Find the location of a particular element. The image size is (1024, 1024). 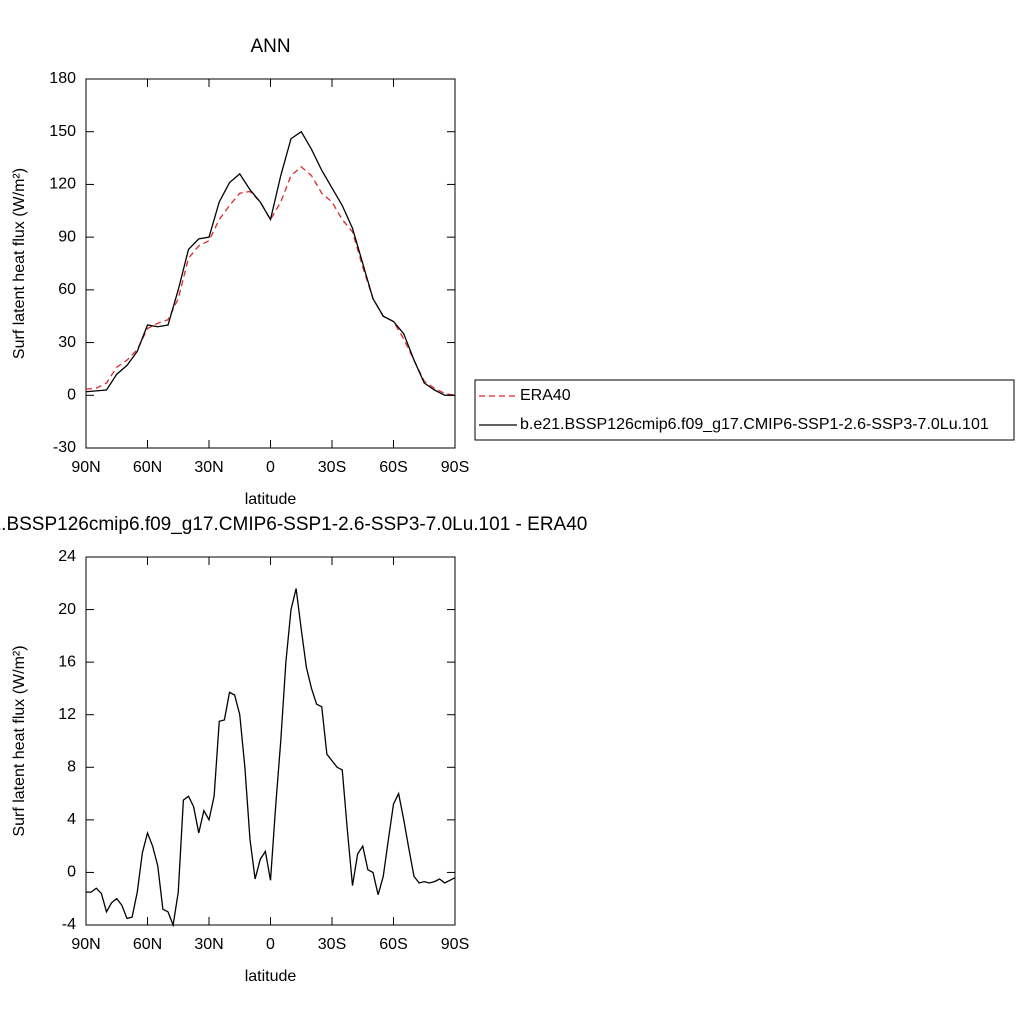

y-tick-label: 30 is located at coordinates (67, 342).